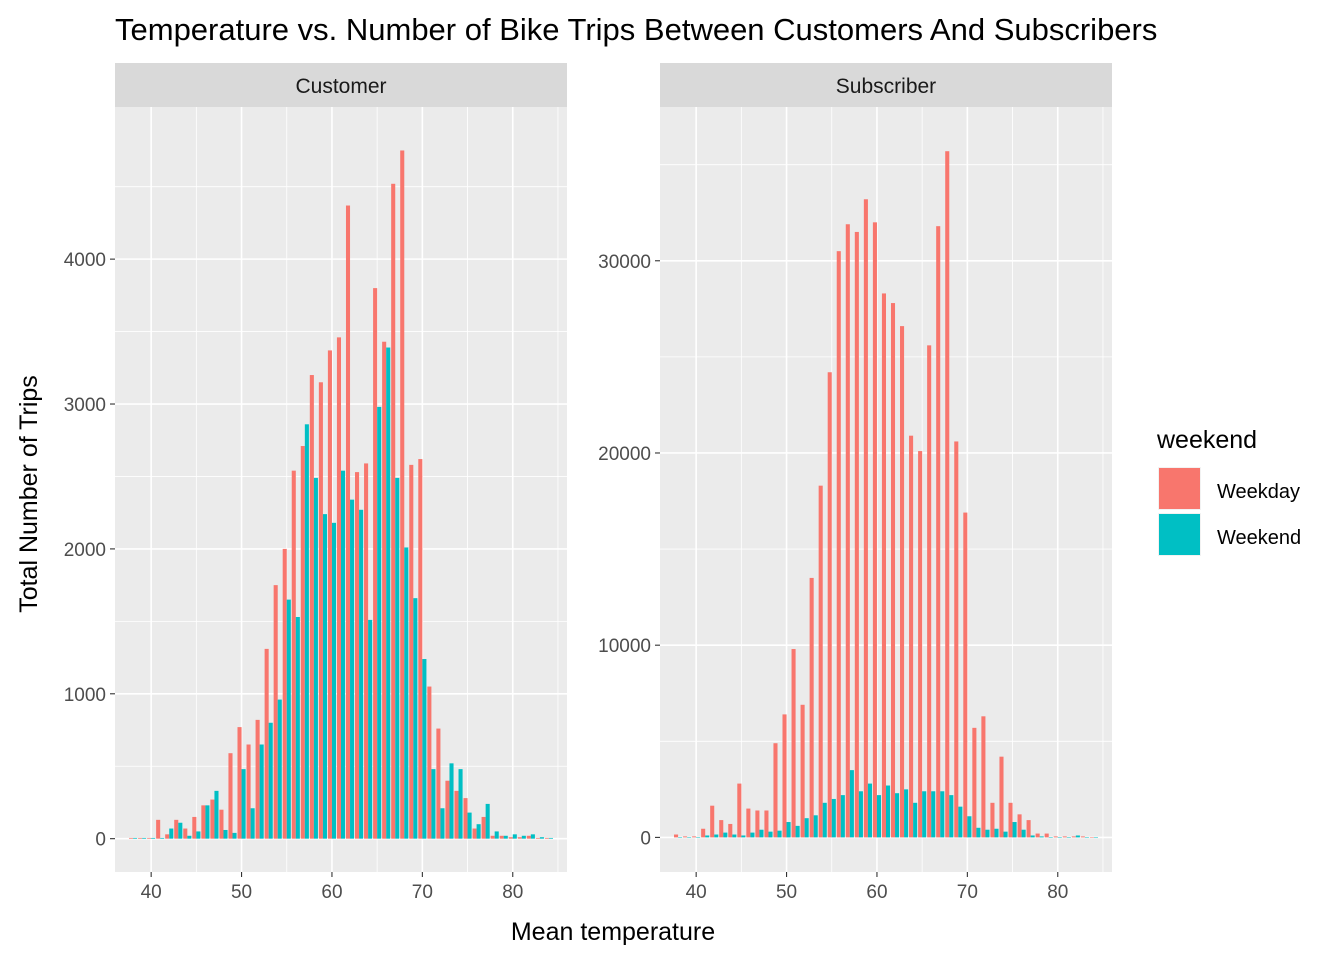  I want to click on x-axis-title: Mean temperature, so click(613, 932).